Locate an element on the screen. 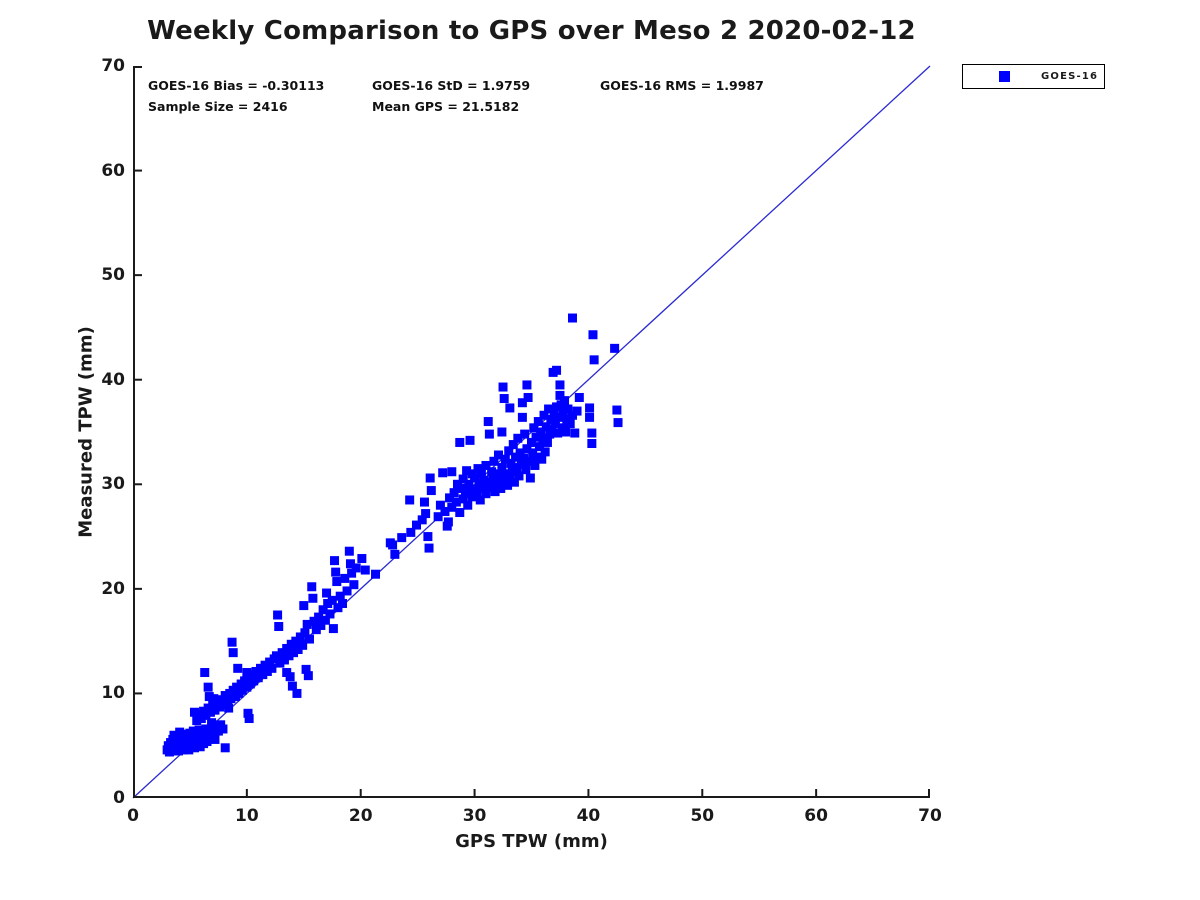  x-tick-label: 20 is located at coordinates (360, 816).